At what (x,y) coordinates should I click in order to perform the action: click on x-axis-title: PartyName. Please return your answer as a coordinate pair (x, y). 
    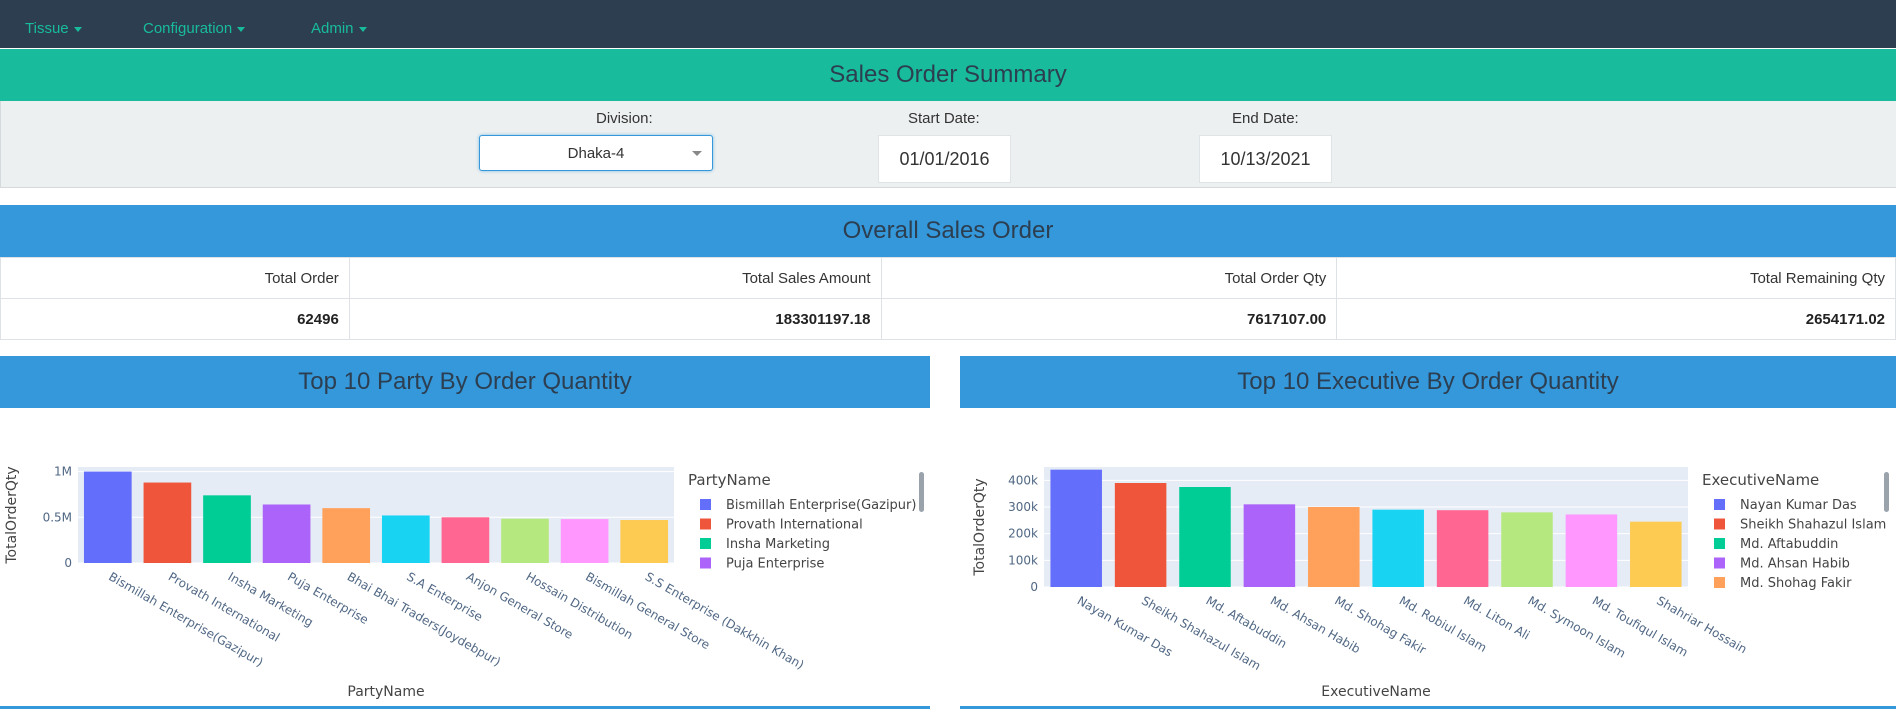
    Looking at the image, I should click on (385, 692).